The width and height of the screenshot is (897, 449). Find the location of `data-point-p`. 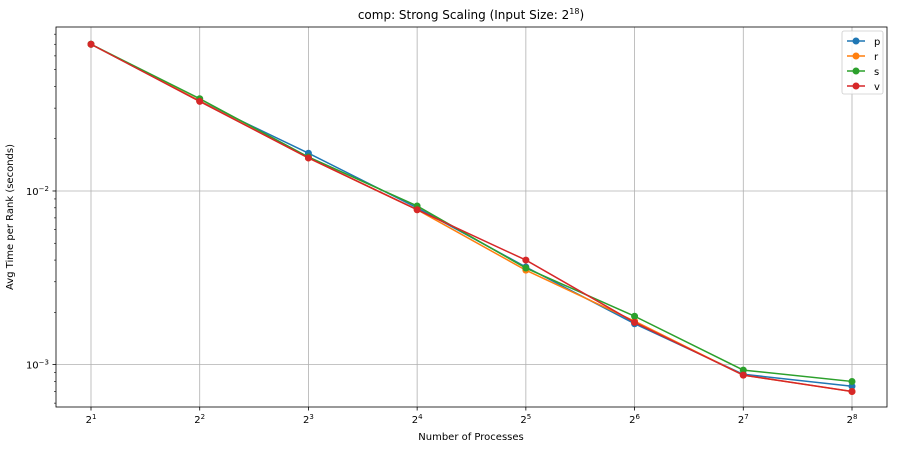

data-point-p is located at coordinates (852, 386).